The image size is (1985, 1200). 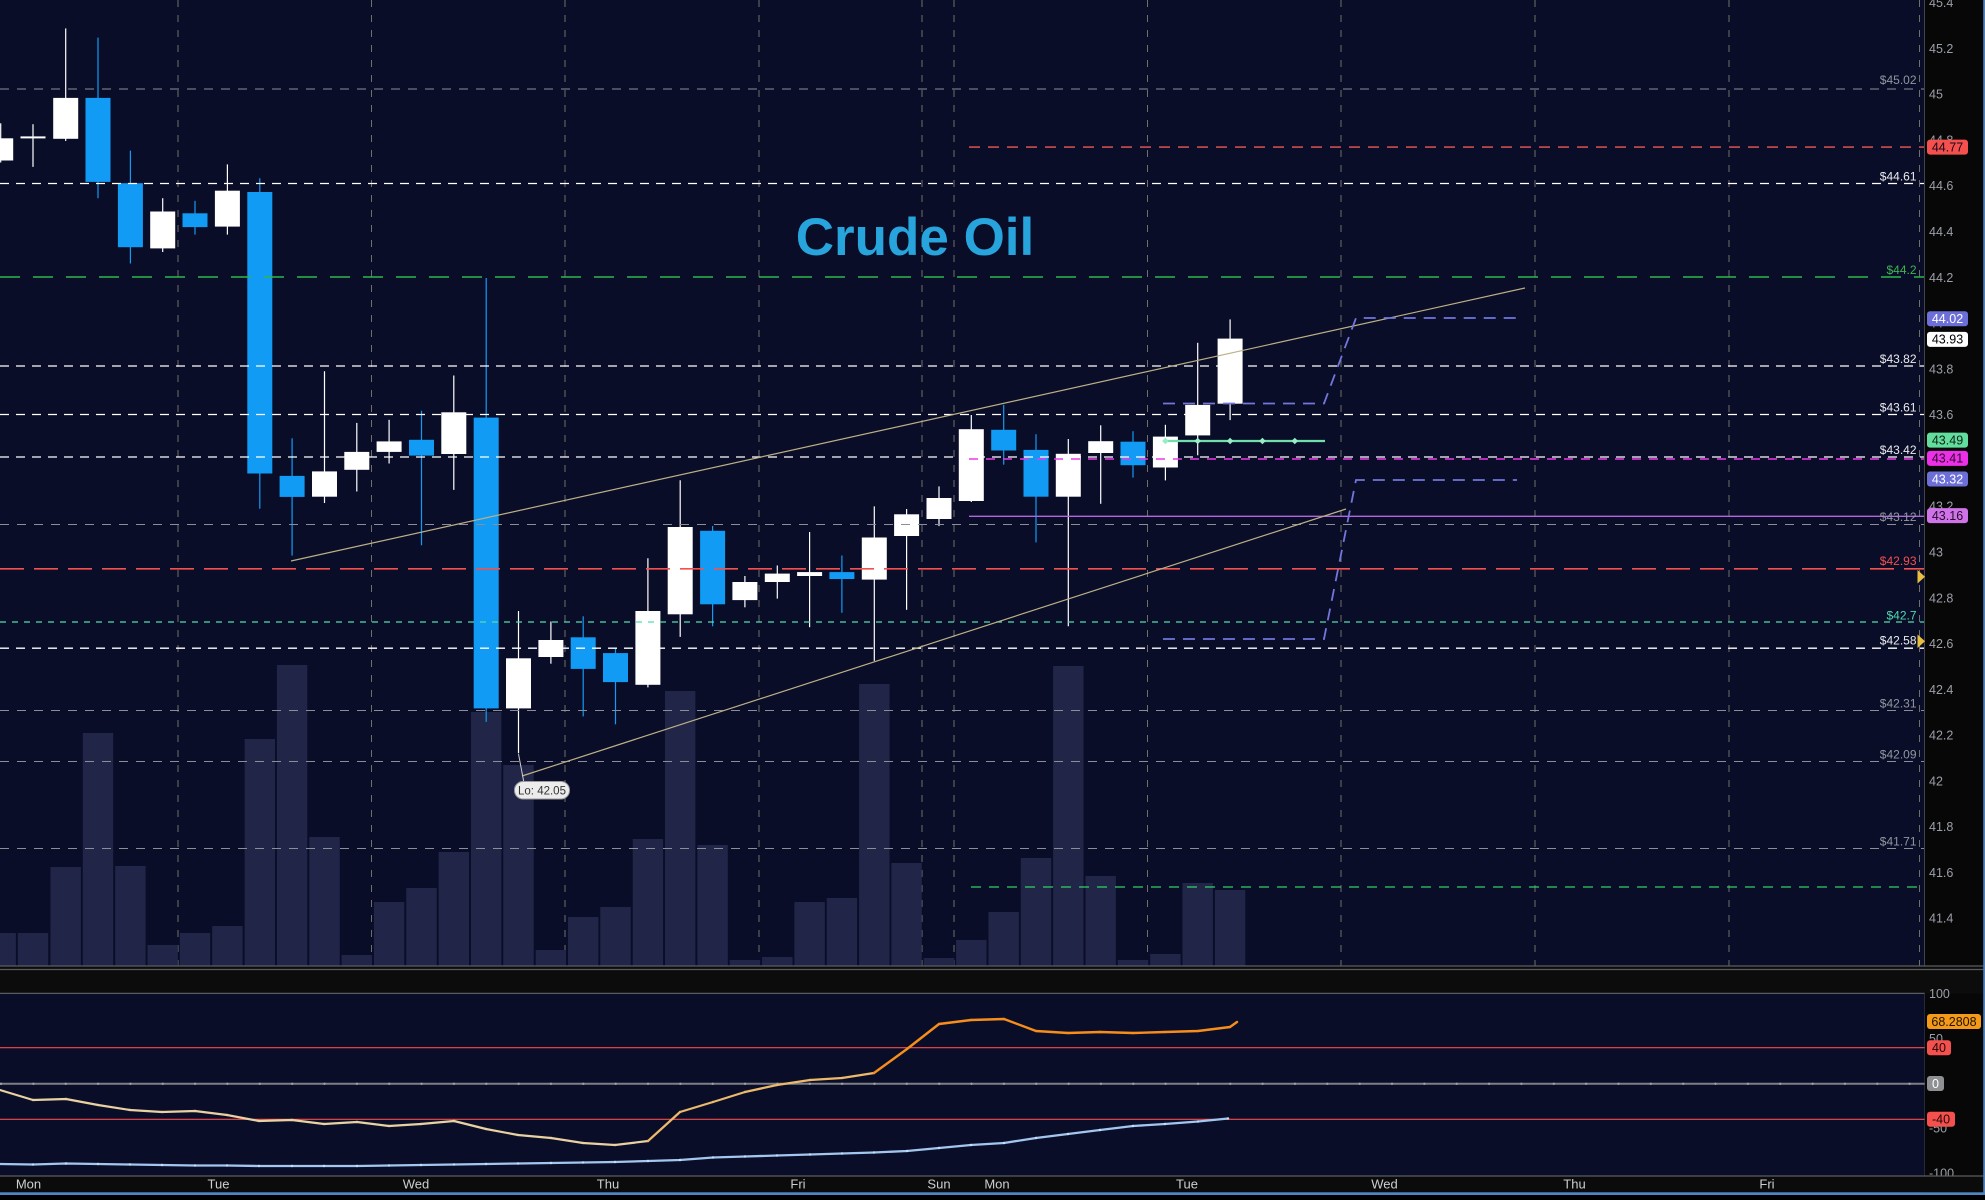 What do you see at coordinates (1941, 278) in the screenshot?
I see `svg-text: 44.2` at bounding box center [1941, 278].